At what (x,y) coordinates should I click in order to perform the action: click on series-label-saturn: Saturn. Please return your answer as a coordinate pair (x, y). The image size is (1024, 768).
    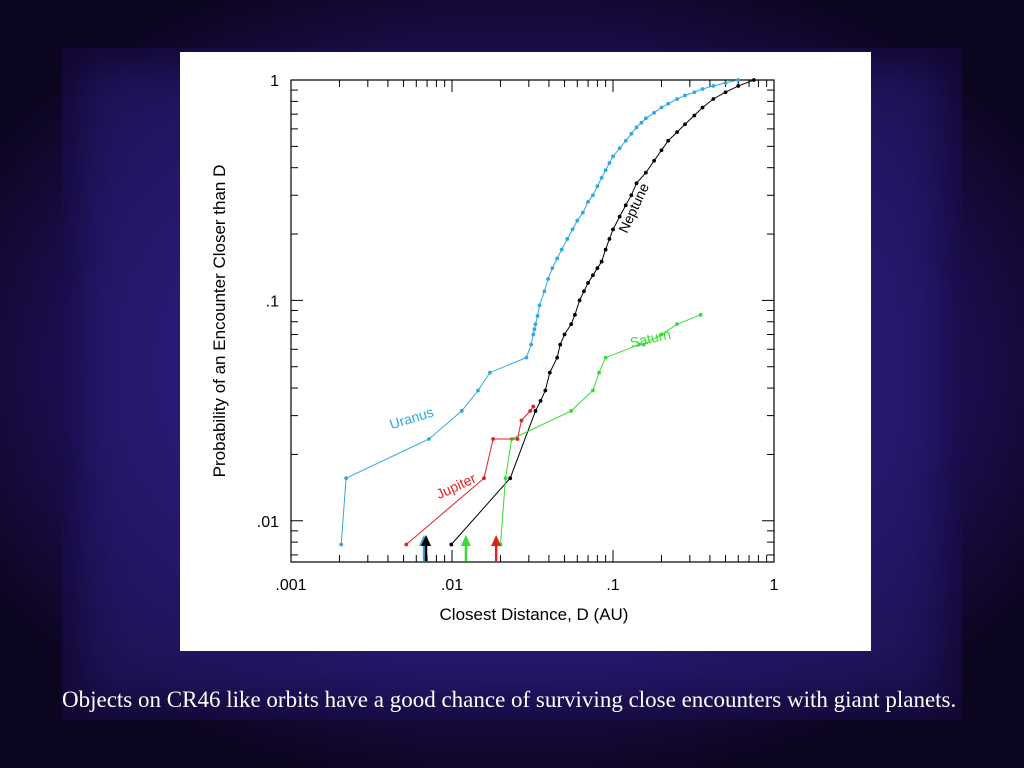
    Looking at the image, I should click on (650, 338).